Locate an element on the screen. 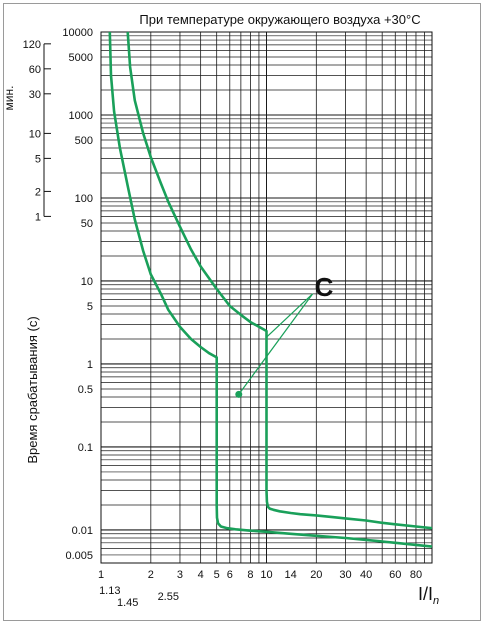 The image size is (486, 626). x-tick-label-bottom: 1.45 is located at coordinates (127, 603).